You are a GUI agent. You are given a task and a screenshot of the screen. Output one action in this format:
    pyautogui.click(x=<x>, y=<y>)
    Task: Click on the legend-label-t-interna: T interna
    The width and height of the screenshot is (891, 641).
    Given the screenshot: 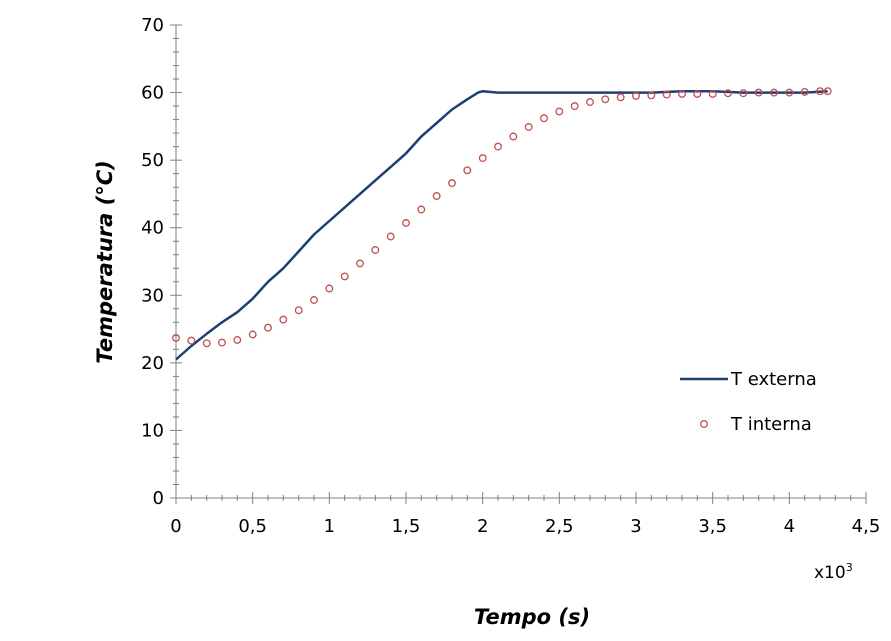 What is the action you would take?
    pyautogui.click(x=771, y=424)
    